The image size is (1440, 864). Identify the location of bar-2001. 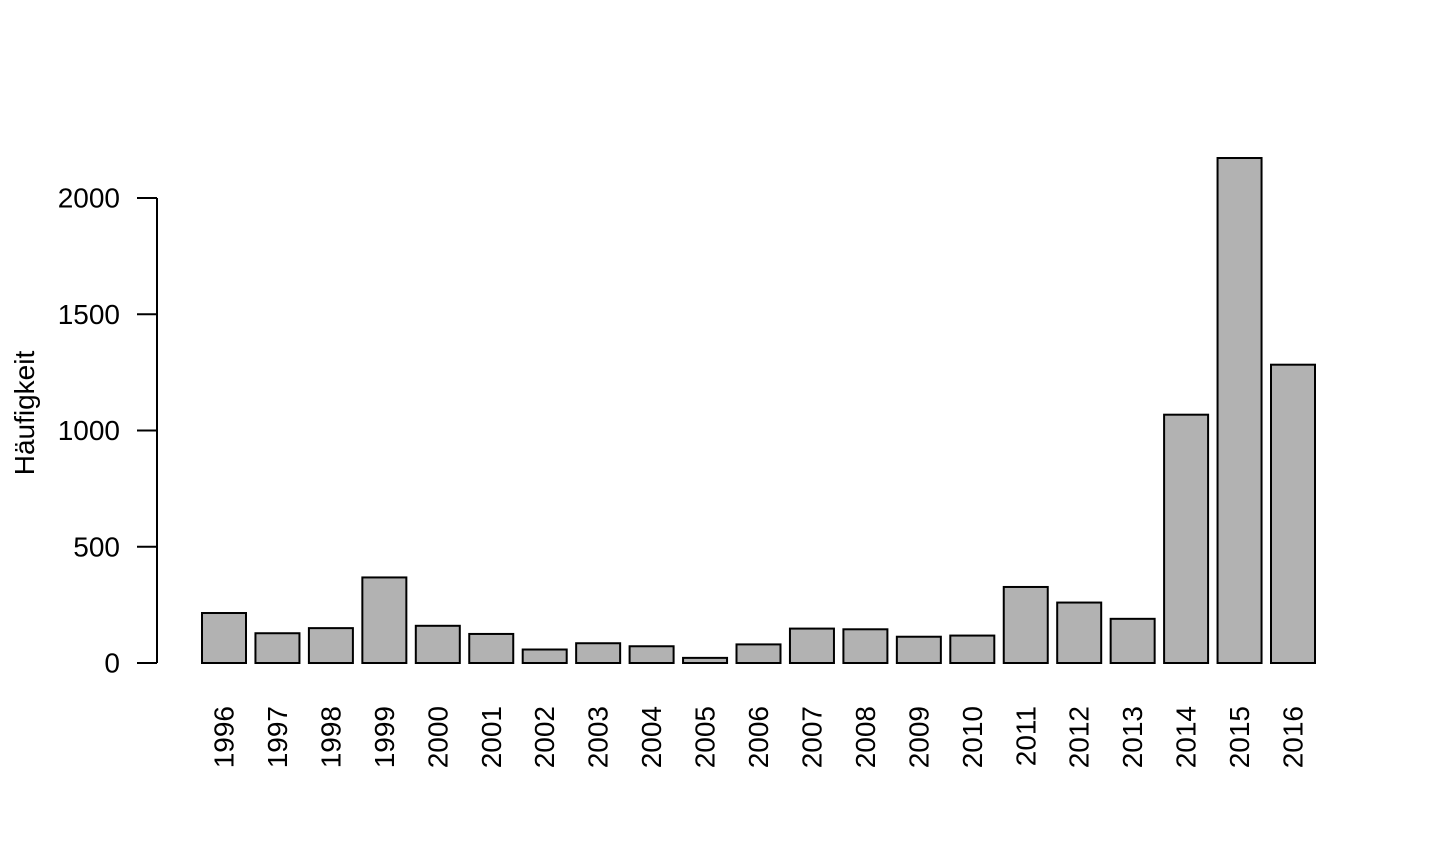
(491, 648).